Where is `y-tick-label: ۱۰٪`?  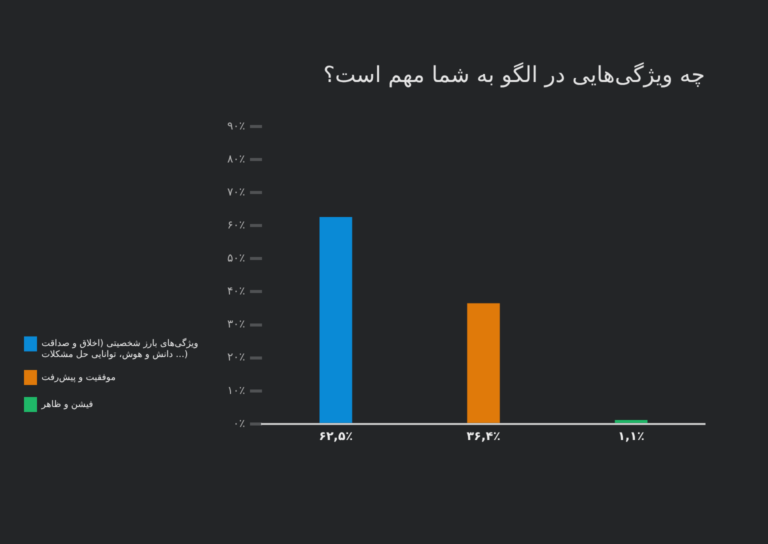
y-tick-label: ۱۰٪ is located at coordinates (236, 390).